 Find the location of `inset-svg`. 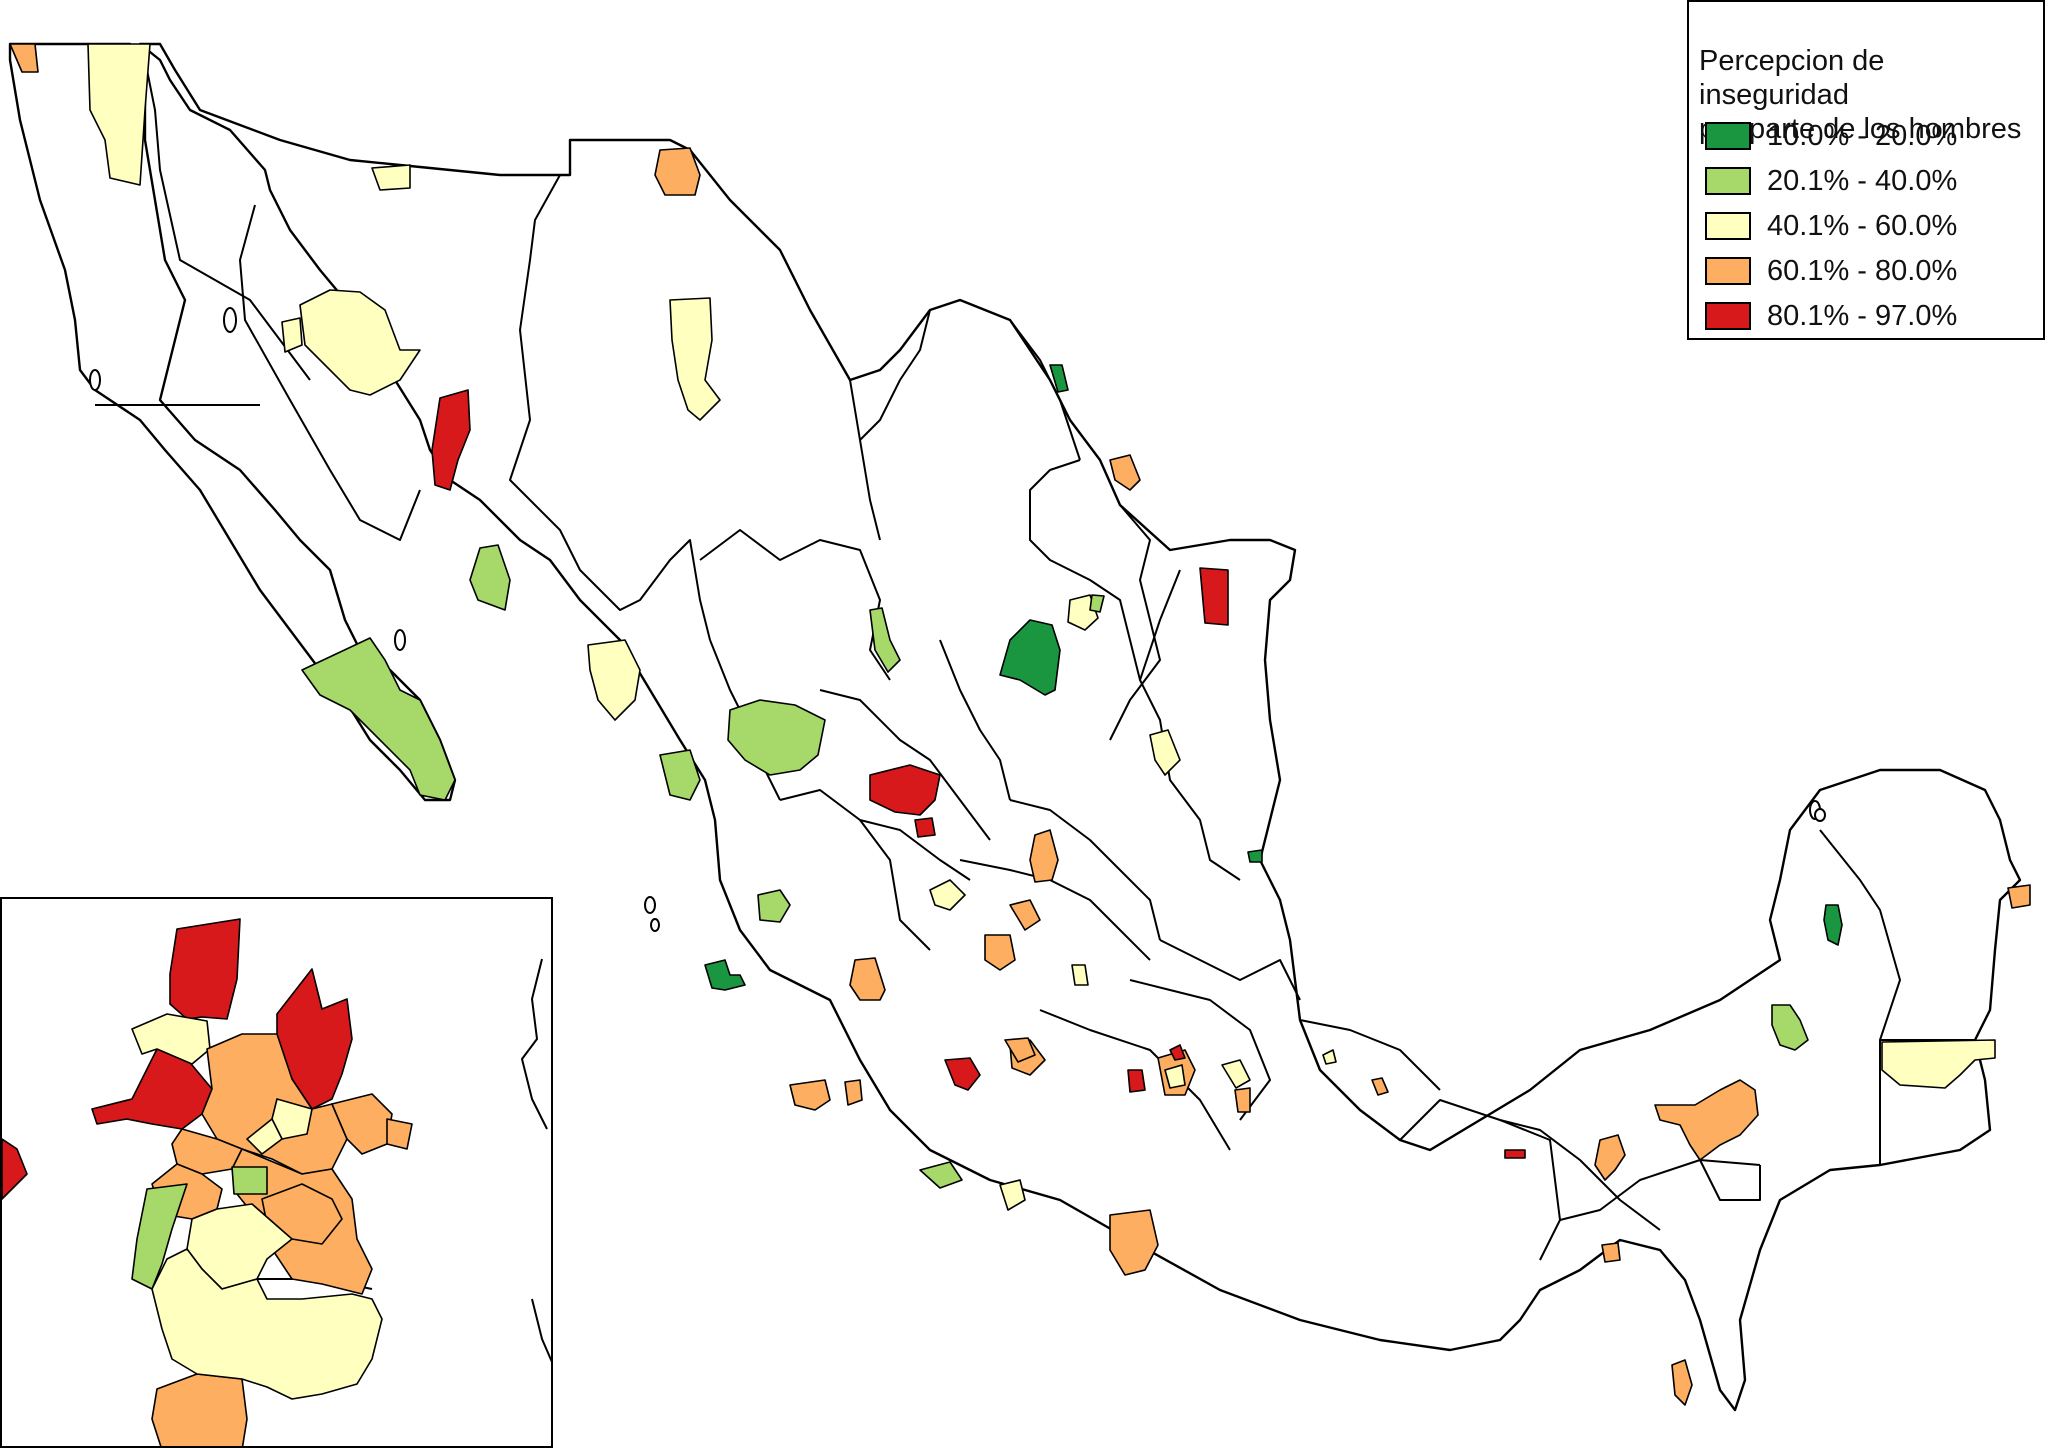

inset-svg is located at coordinates (276, 1182).